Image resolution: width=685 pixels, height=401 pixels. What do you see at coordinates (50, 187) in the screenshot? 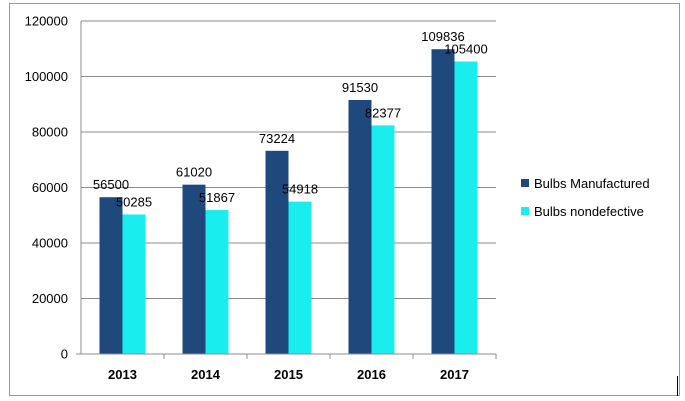
I see `y-tick-label: 60000` at bounding box center [50, 187].